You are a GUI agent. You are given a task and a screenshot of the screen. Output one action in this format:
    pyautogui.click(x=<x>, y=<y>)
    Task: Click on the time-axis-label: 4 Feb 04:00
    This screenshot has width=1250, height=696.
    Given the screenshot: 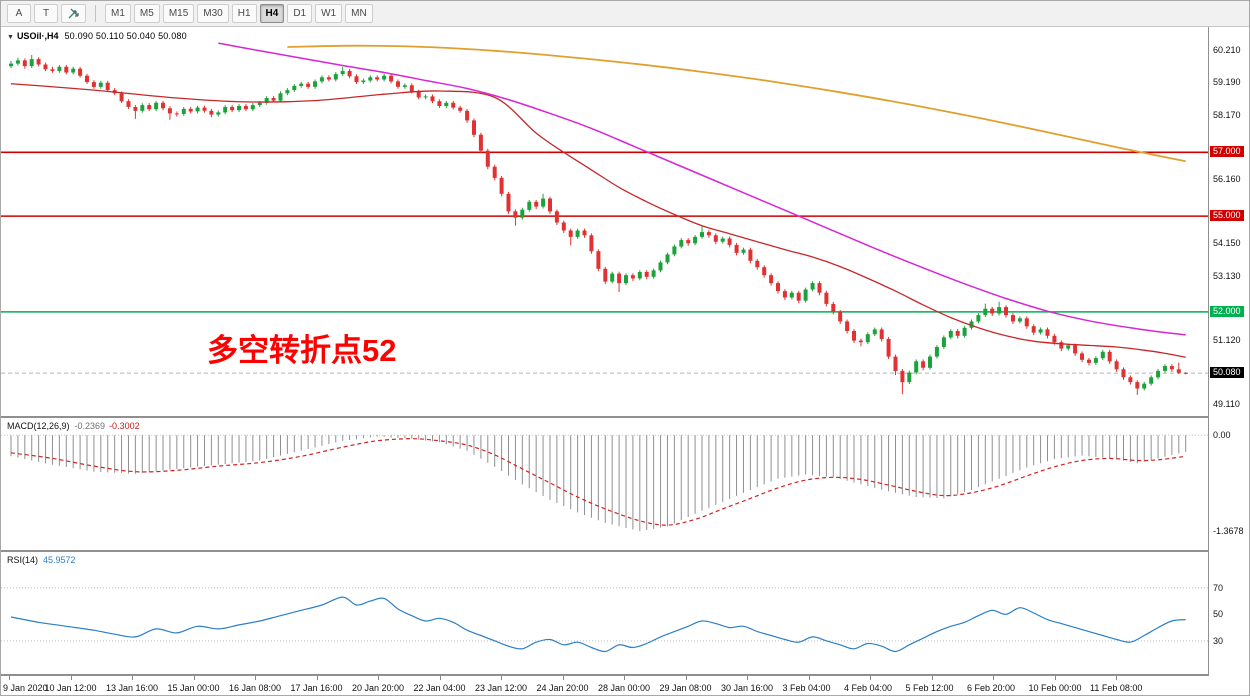 What is the action you would take?
    pyautogui.click(x=868, y=688)
    